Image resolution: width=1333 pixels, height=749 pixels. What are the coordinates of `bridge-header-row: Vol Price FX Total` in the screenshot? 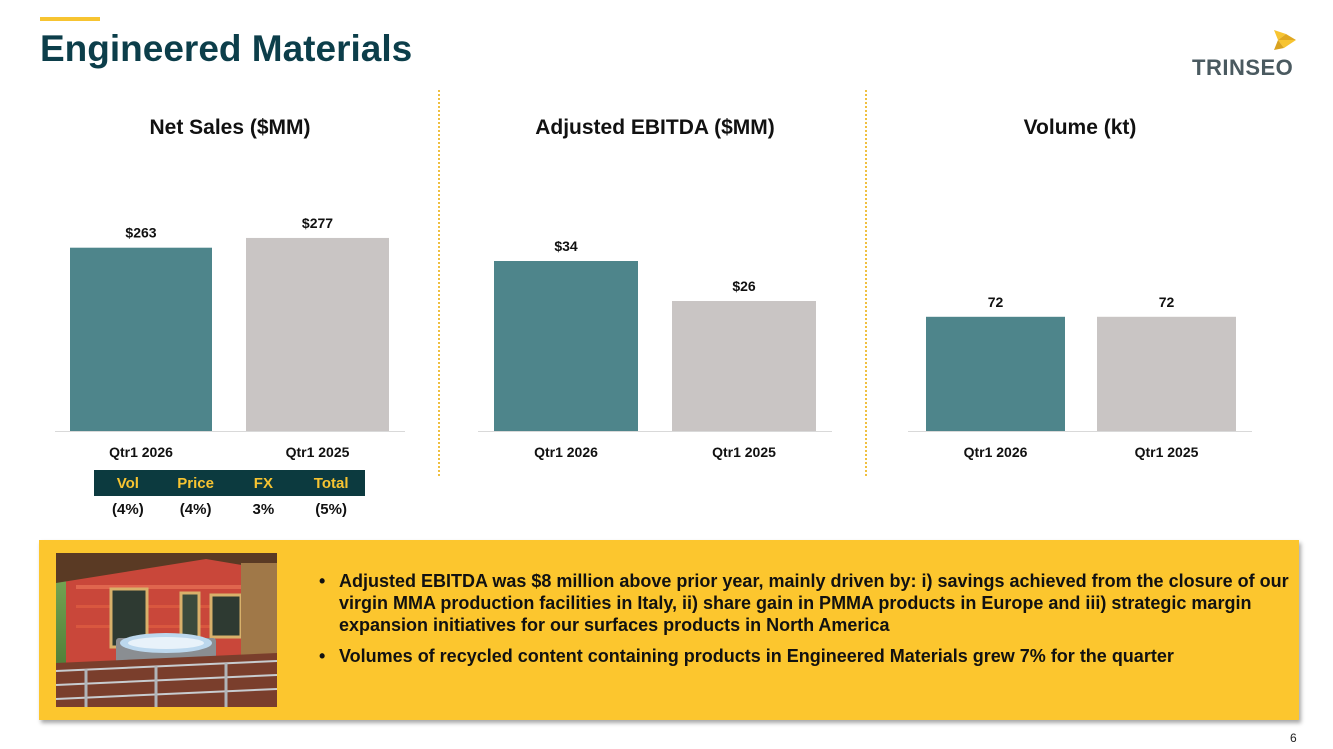 It's located at (229, 483).